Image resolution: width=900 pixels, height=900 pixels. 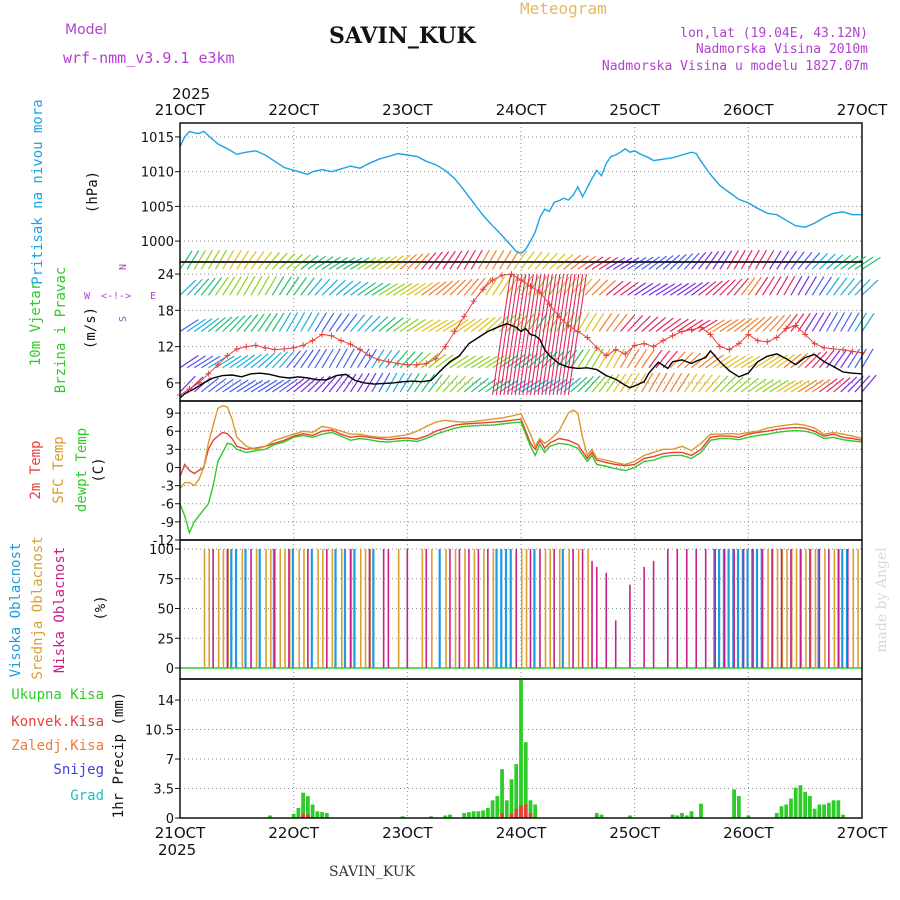 What do you see at coordinates (177, 850) in the screenshot?
I see `x-year-bottom: 2025` at bounding box center [177, 850].